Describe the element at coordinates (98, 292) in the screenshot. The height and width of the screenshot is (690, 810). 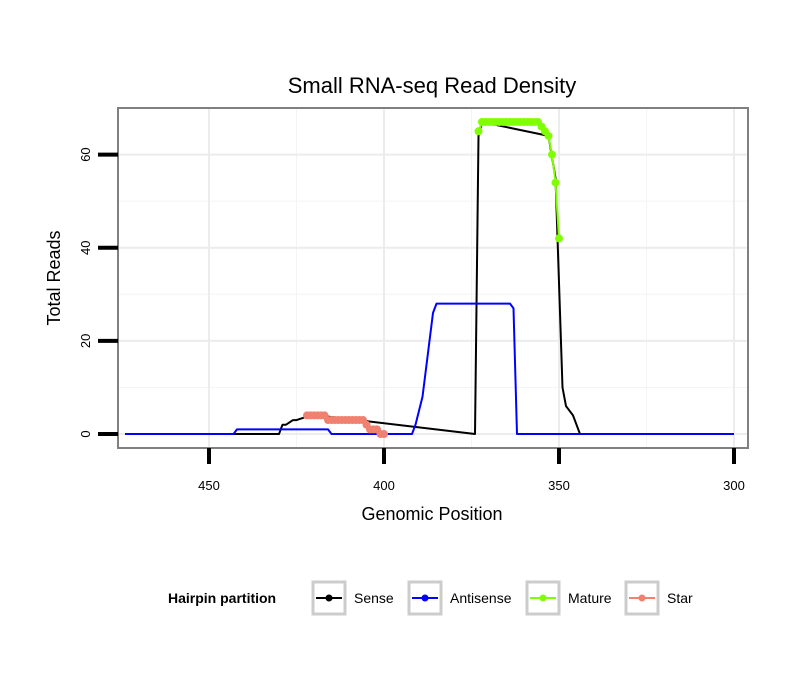
I see `y-axis: 0 20 40 60` at that location.